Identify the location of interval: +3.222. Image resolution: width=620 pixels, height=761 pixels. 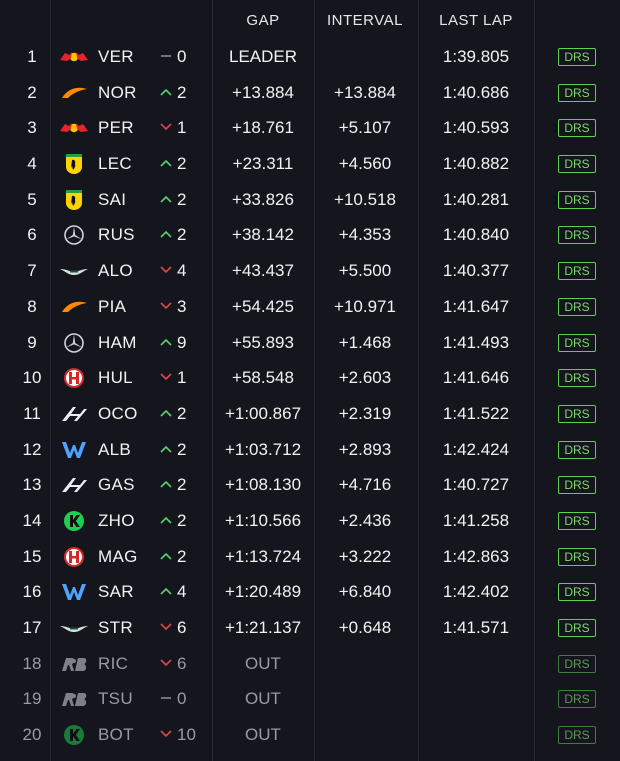
(365, 556).